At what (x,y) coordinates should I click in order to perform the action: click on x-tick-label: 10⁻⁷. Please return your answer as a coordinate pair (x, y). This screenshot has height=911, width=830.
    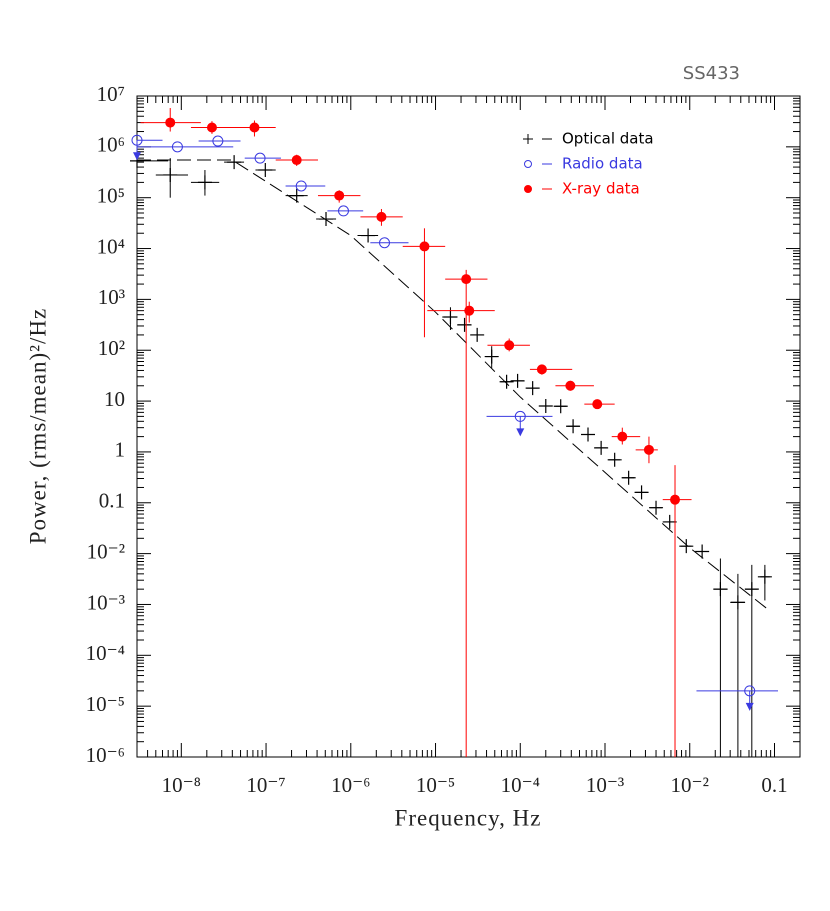
    Looking at the image, I should click on (265, 785).